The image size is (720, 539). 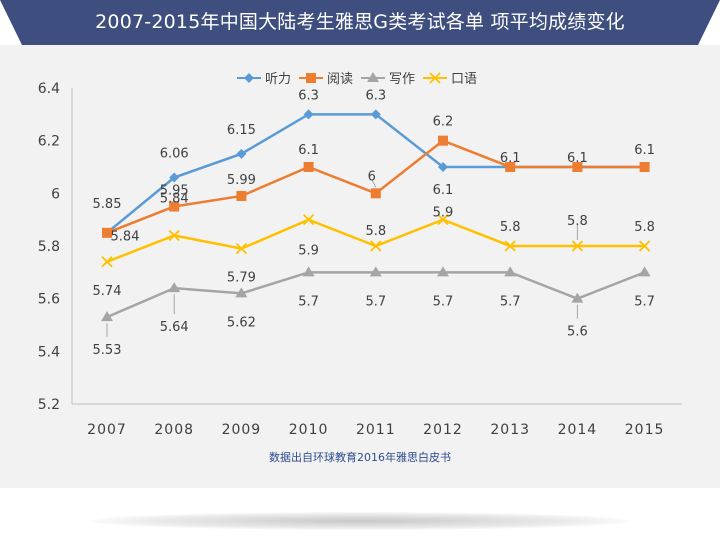 I want to click on data-label: 5.64, so click(x=174, y=327).